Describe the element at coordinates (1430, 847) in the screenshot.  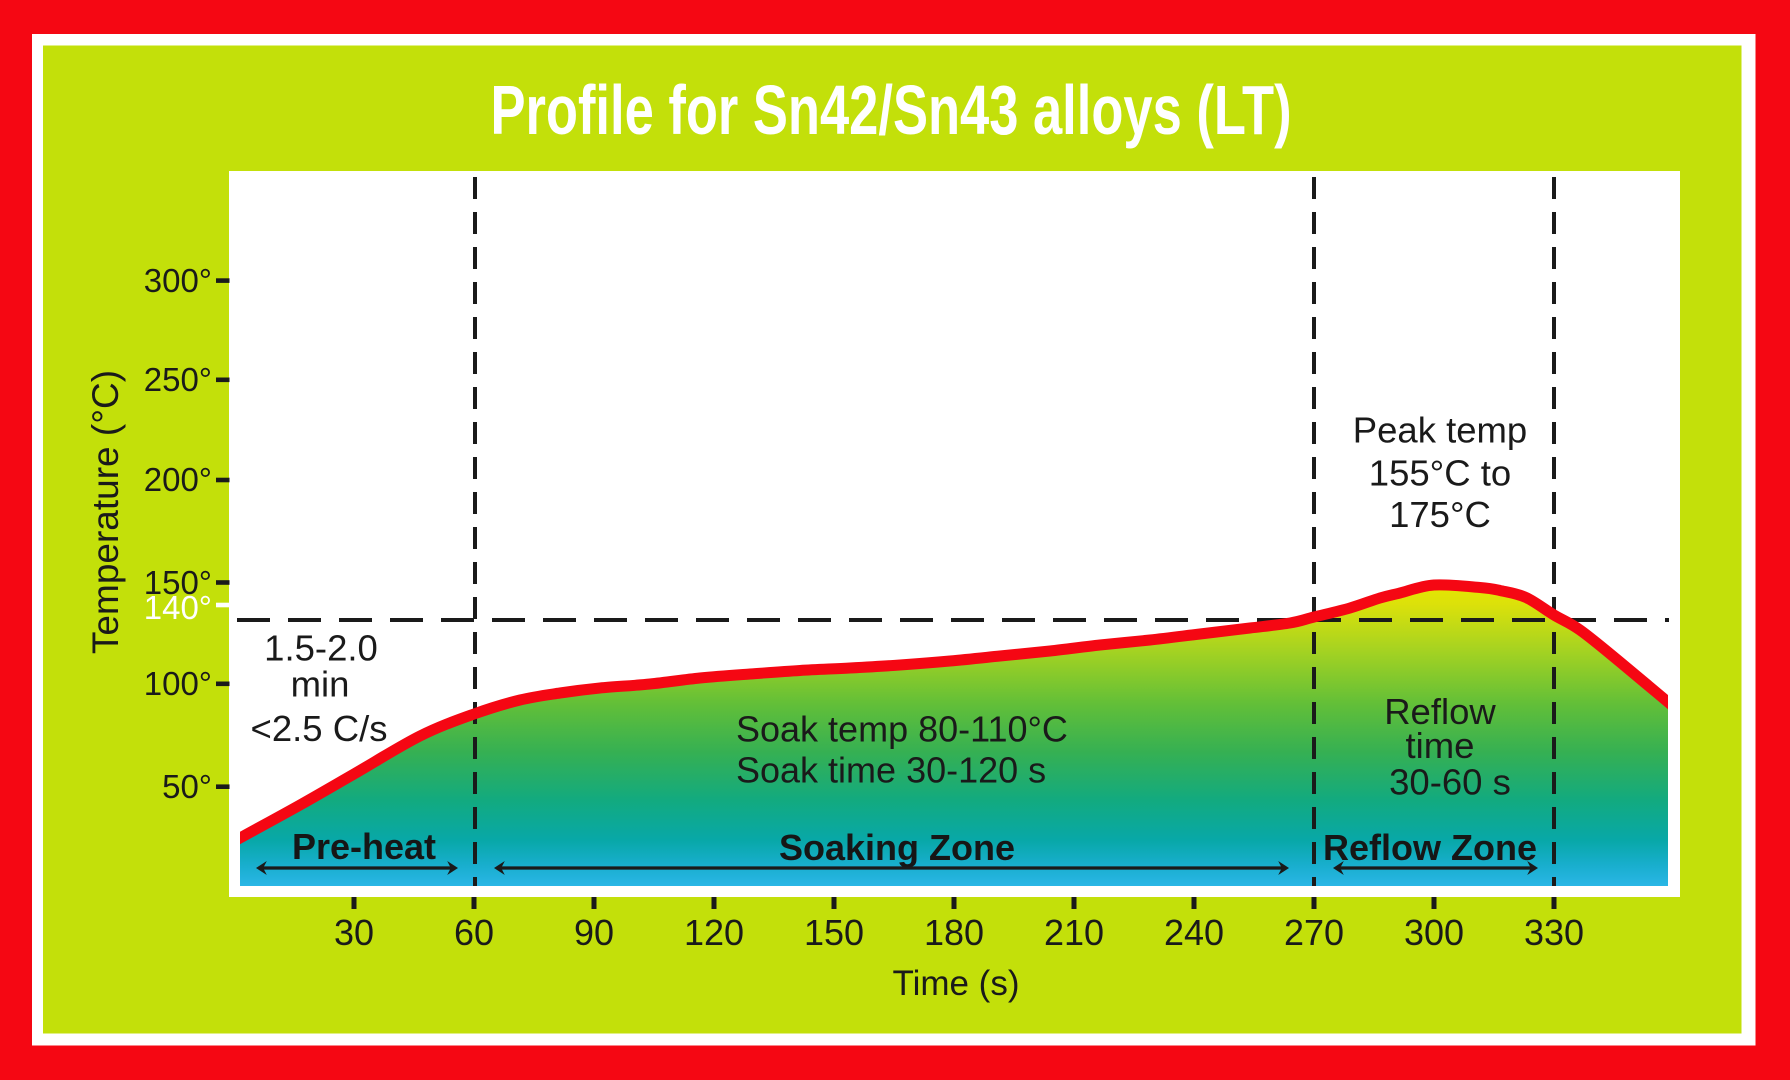
I see `svg-text: Reflow Zone` at that location.